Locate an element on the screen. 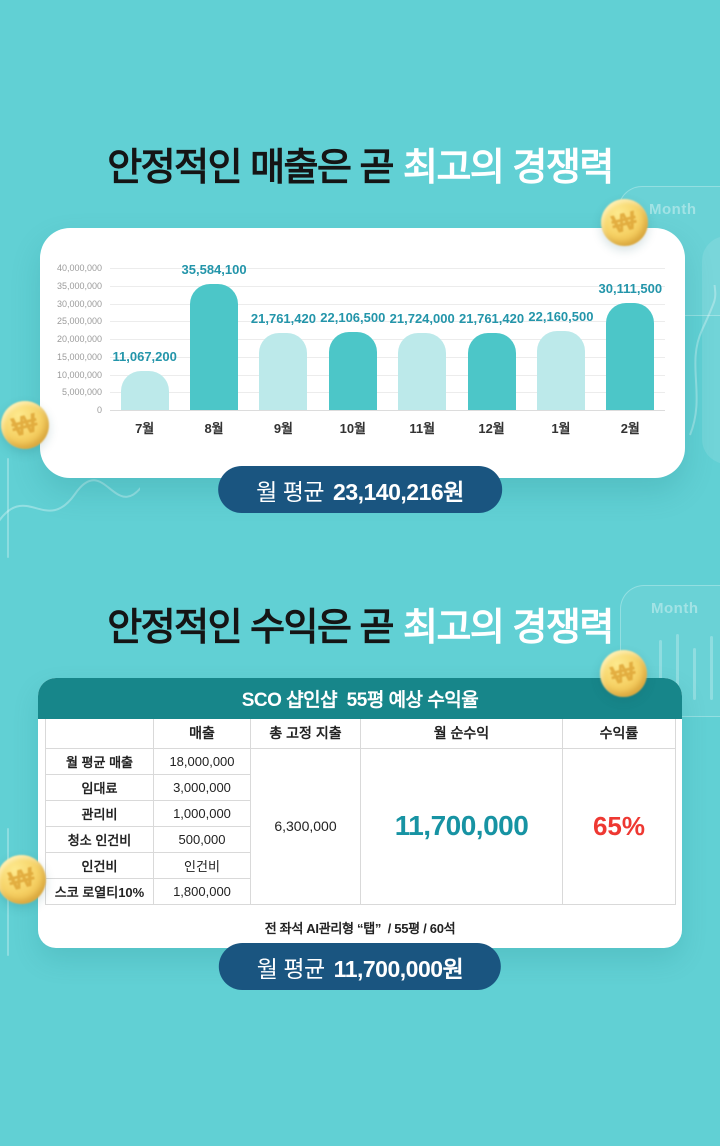 This screenshot has height=1146, width=720. table-row: 인건비 인건비 is located at coordinates (360, 865).